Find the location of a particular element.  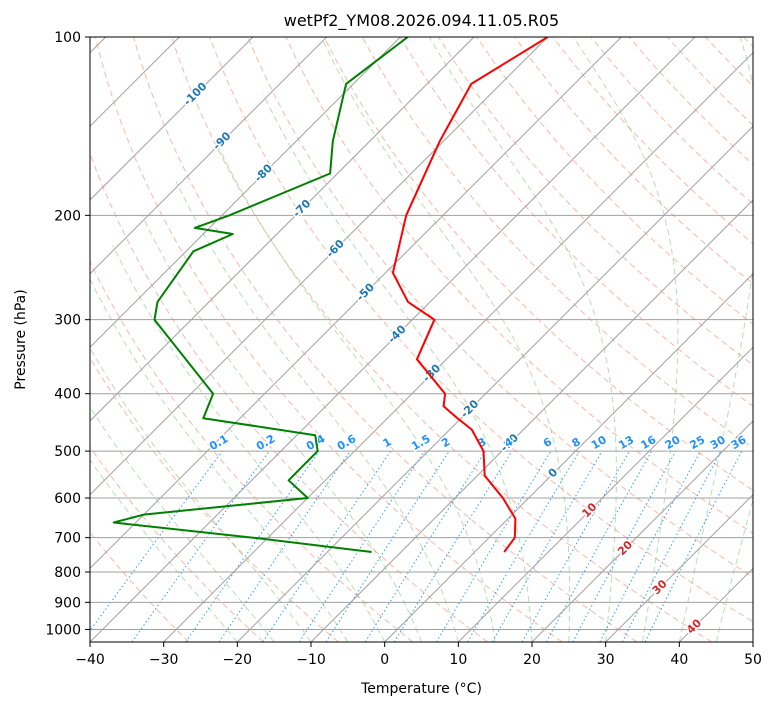

x-tick-label: 10 is located at coordinates (458, 660).